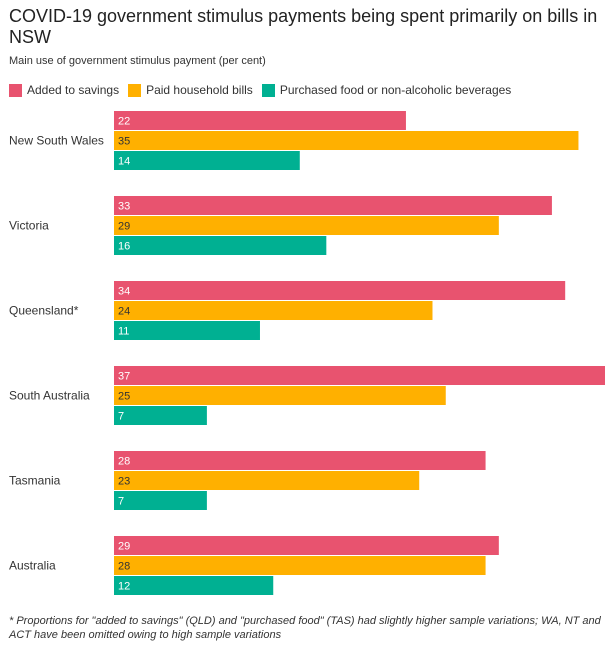 The width and height of the screenshot is (613, 646). What do you see at coordinates (124, 142) in the screenshot?
I see `data-label-paid-household-bills-new-south-wales: 35` at bounding box center [124, 142].